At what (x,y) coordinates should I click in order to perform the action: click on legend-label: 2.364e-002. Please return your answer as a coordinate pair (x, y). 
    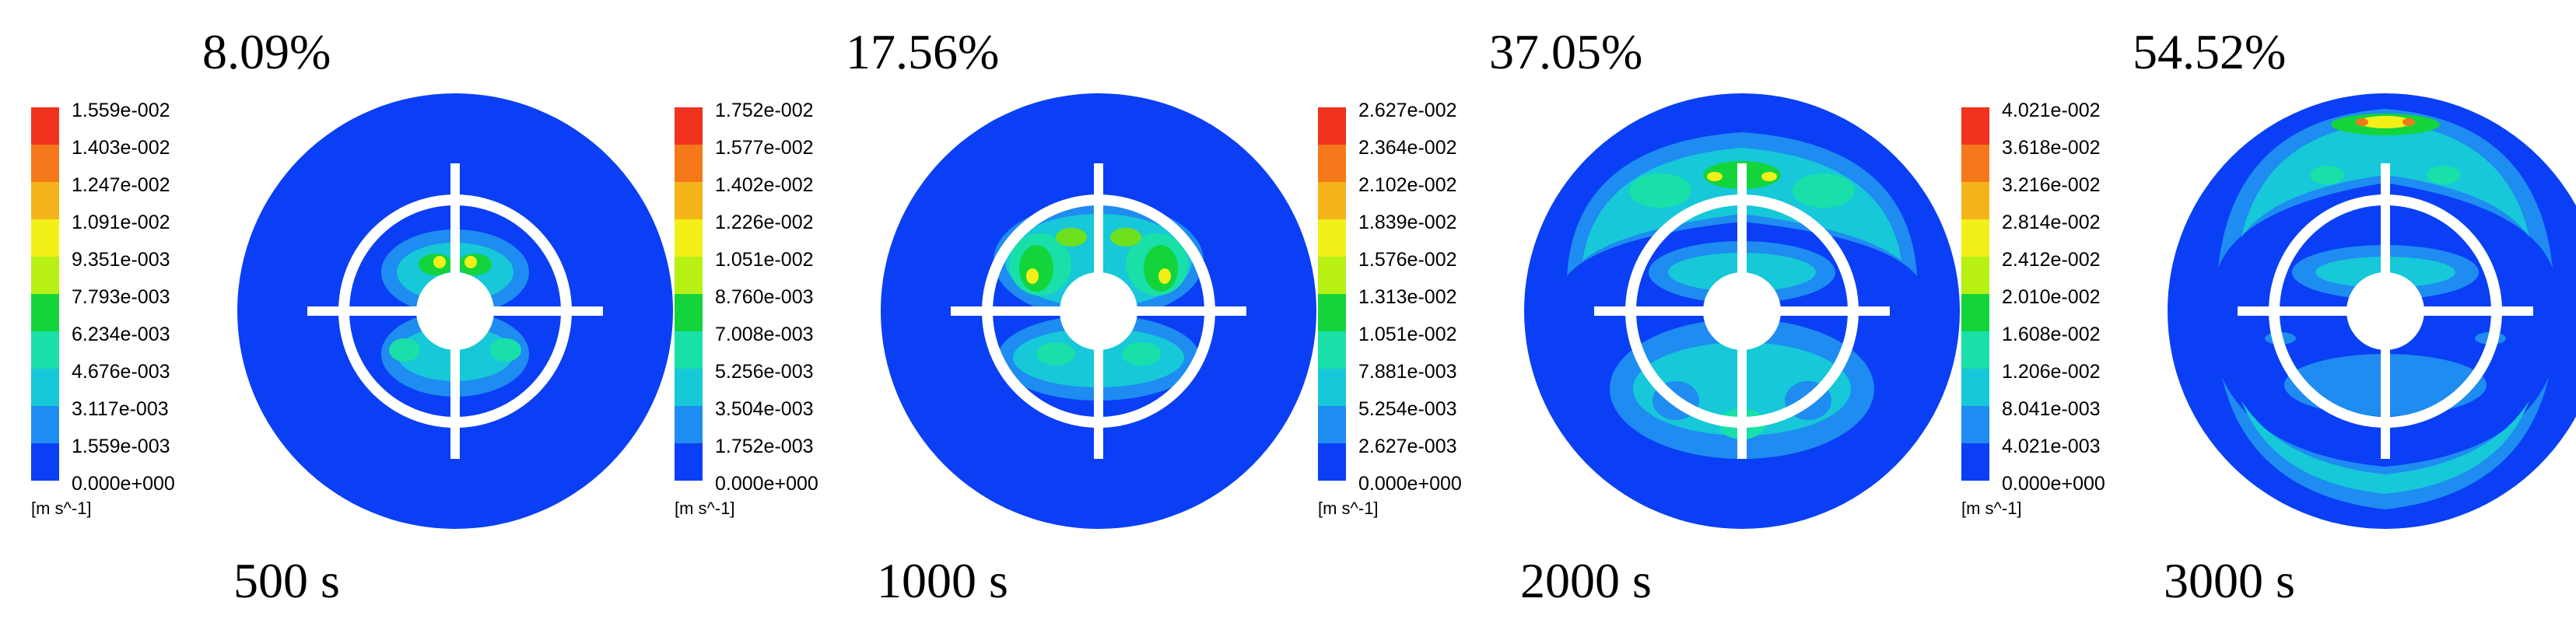
    Looking at the image, I should click on (1407, 148).